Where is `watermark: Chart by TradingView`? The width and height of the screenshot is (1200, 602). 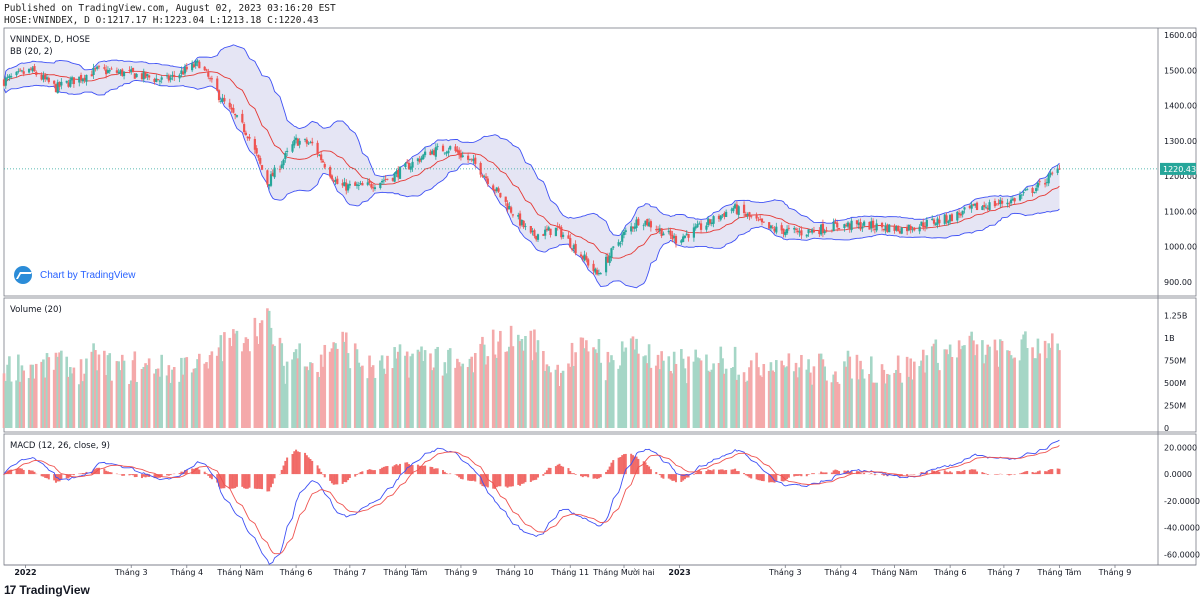
watermark: Chart by TradingView is located at coordinates (74, 275).